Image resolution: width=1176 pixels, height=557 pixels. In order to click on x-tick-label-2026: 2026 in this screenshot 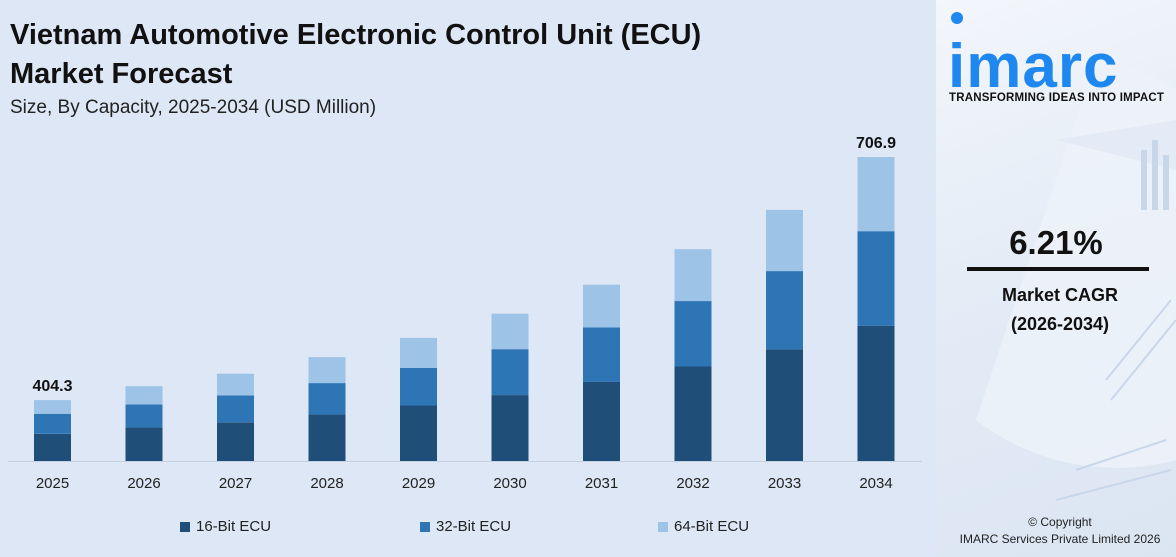, I will do `click(143, 483)`.